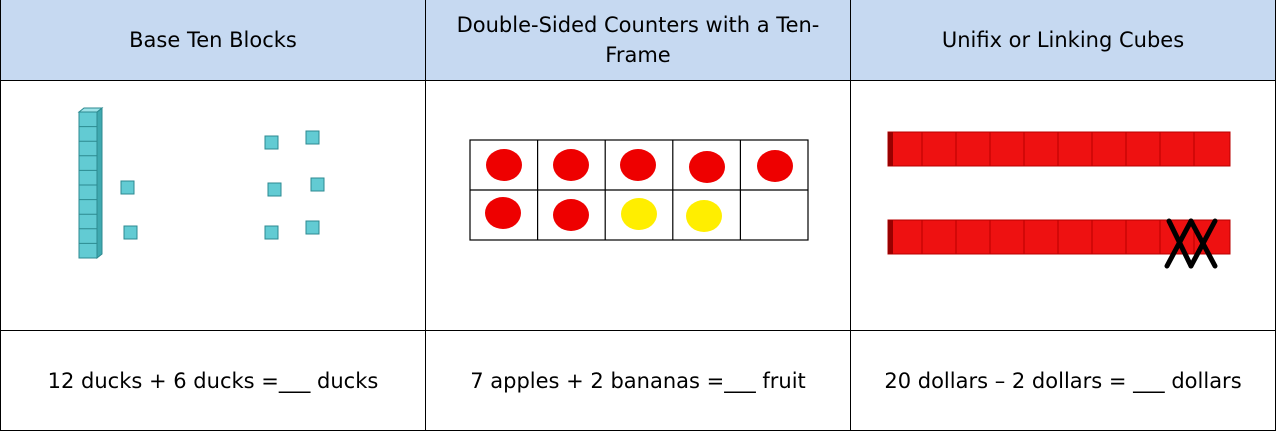 The image size is (1276, 431). Describe the element at coordinates (213, 381) in the screenshot. I see `problem-text: 12 ducks + 6 ducks =___ ducks` at that location.